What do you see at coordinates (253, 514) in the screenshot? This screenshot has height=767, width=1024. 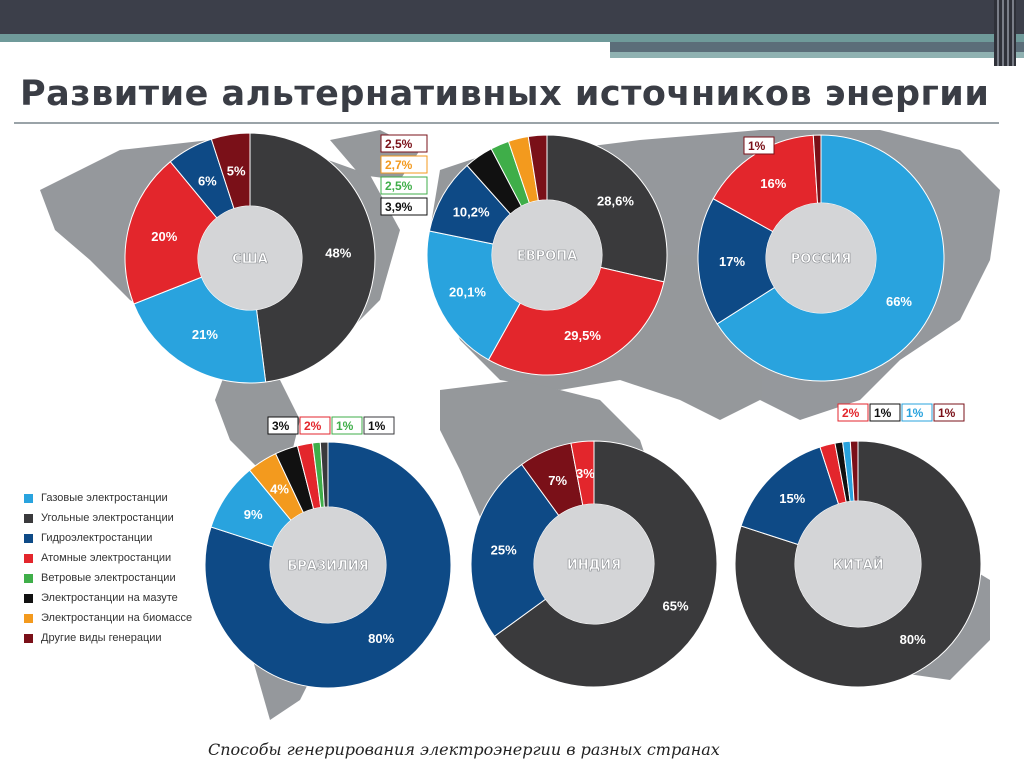 I see `slice-value-label: 9%` at bounding box center [253, 514].